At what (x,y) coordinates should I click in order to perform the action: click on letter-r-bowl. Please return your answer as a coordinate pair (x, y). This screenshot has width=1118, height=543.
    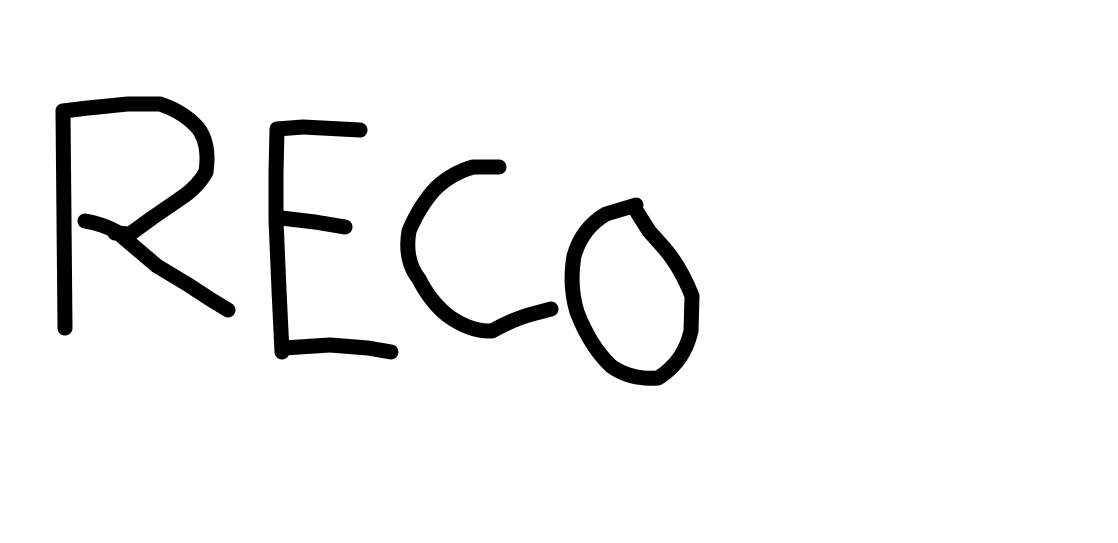
    Looking at the image, I should click on (135, 169).